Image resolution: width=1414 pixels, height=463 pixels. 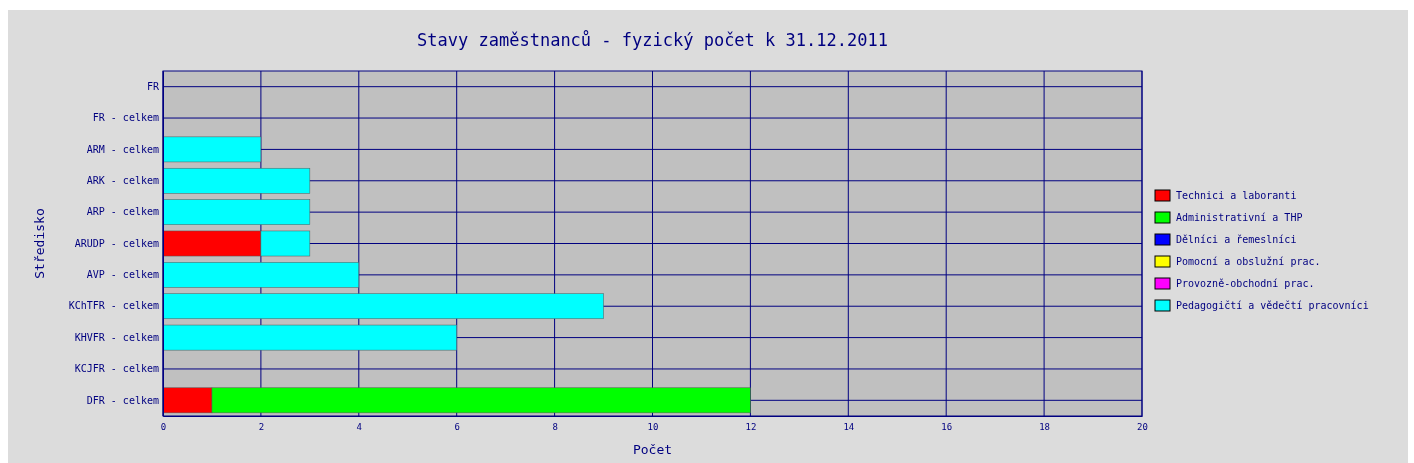 What do you see at coordinates (116, 337) in the screenshot?
I see `y-tick-label: KHVFR - celkem` at bounding box center [116, 337].